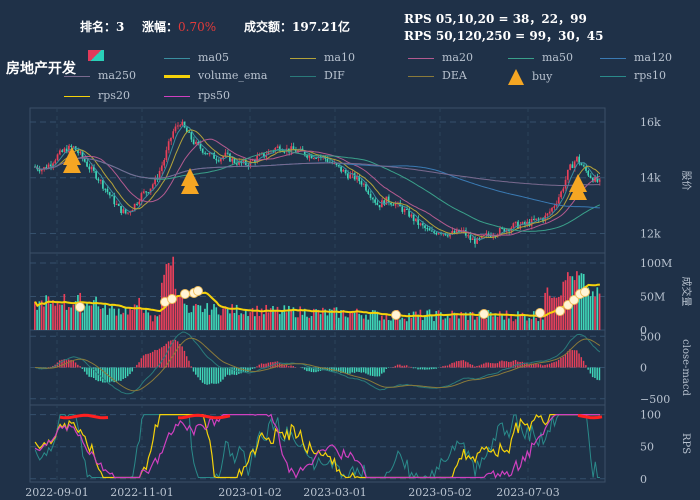 The width and height of the screenshot is (700, 500). Describe the element at coordinates (317, 300) in the screenshot. I see `volume-ema-line` at that location.